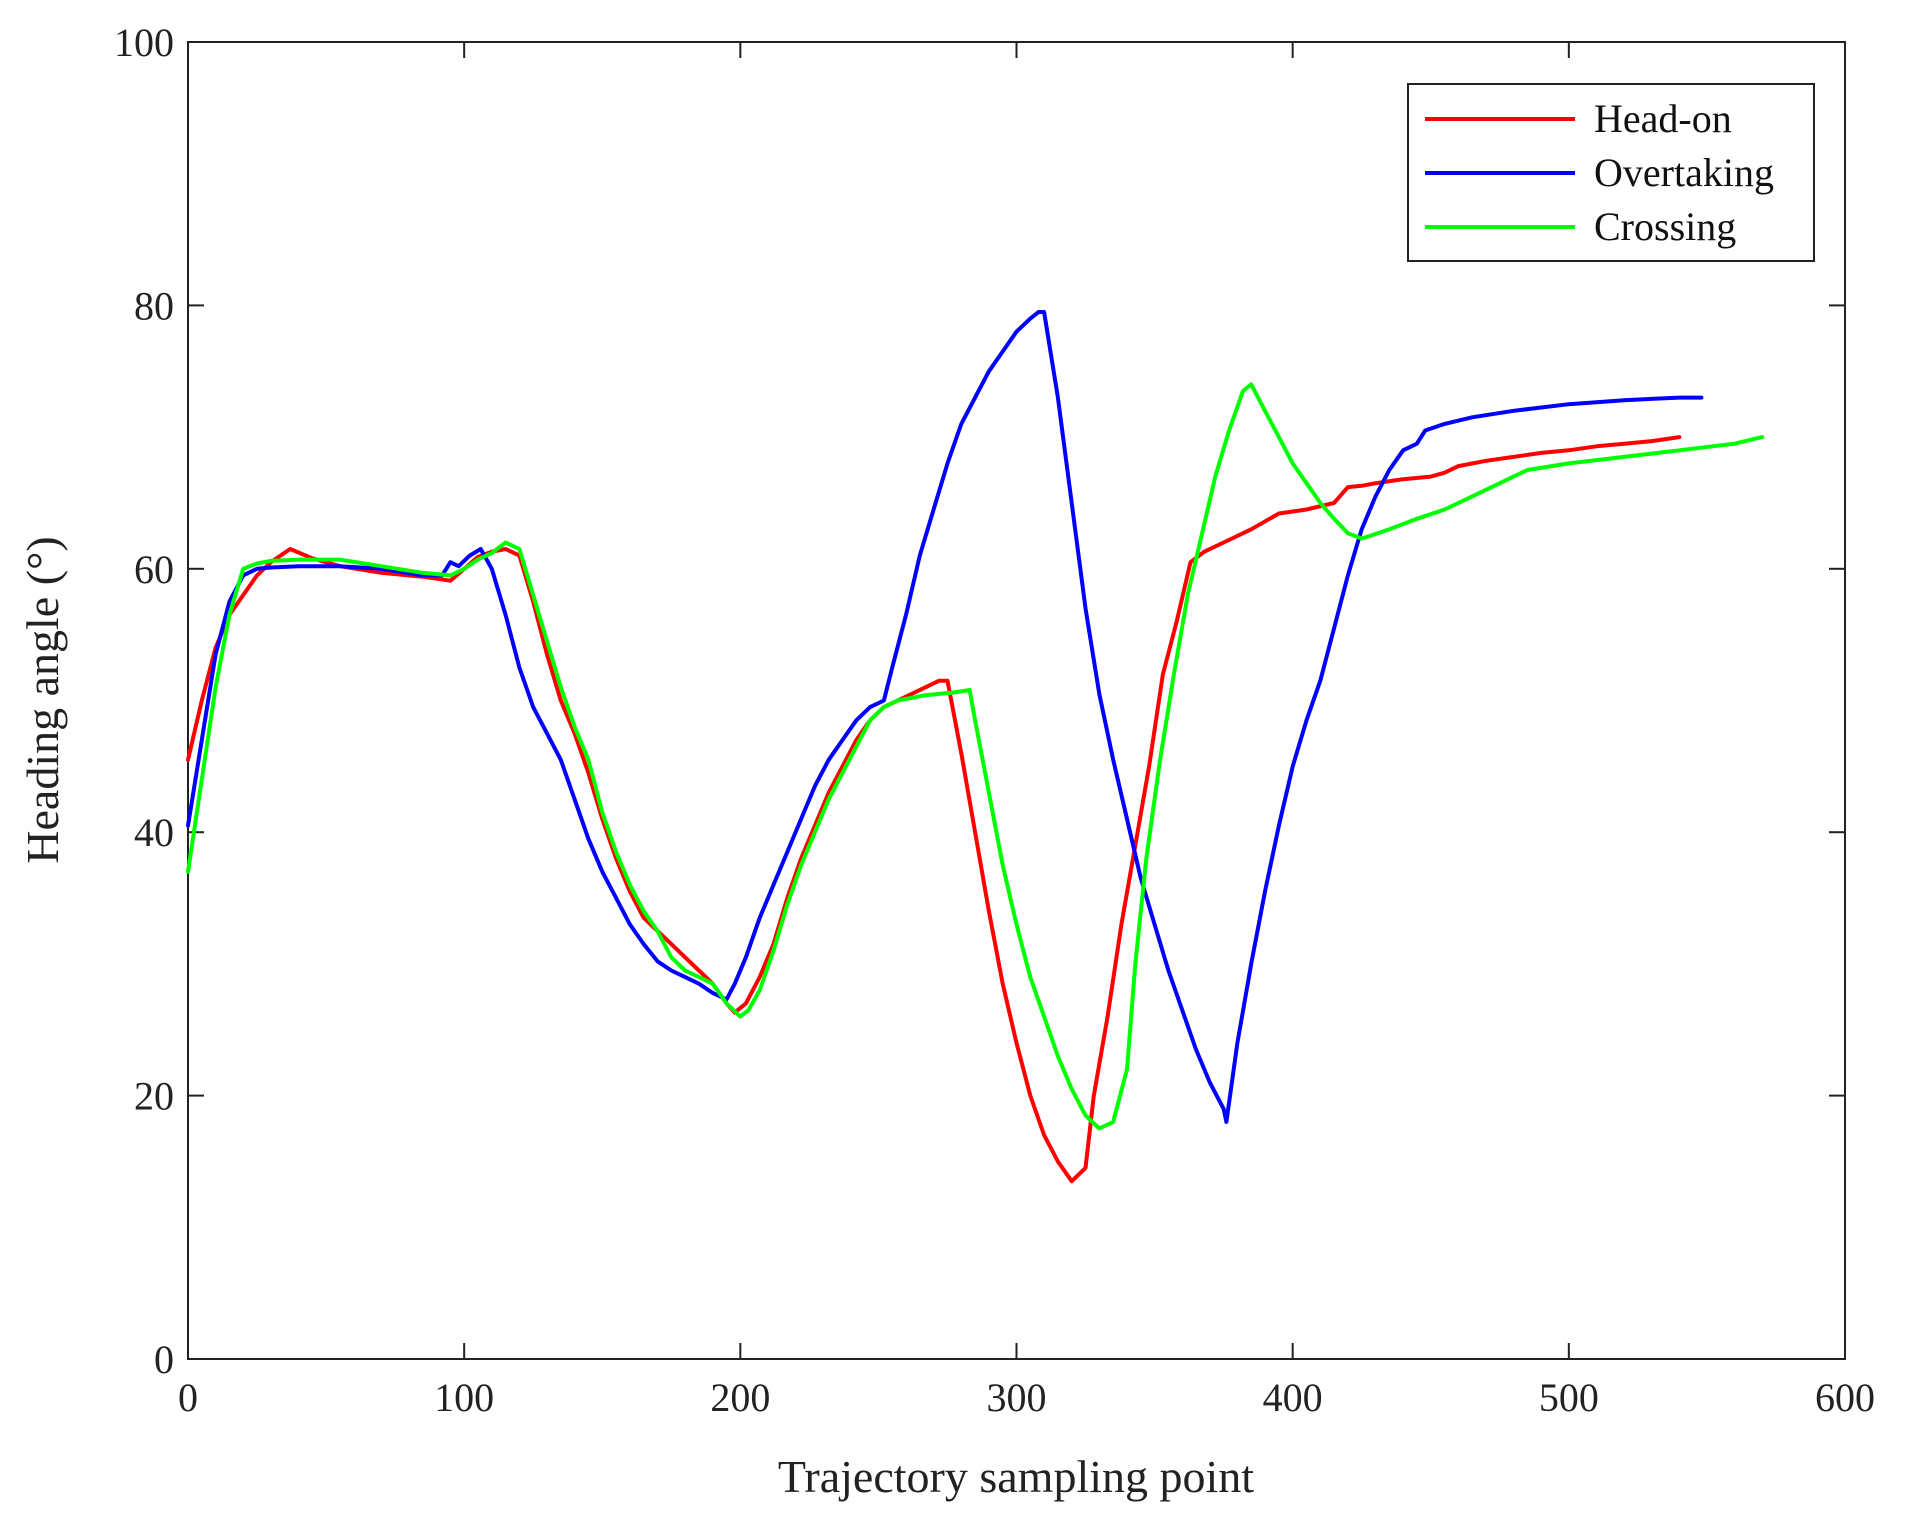  Describe the element at coordinates (154, 569) in the screenshot. I see `y-tick-label: 60` at that location.